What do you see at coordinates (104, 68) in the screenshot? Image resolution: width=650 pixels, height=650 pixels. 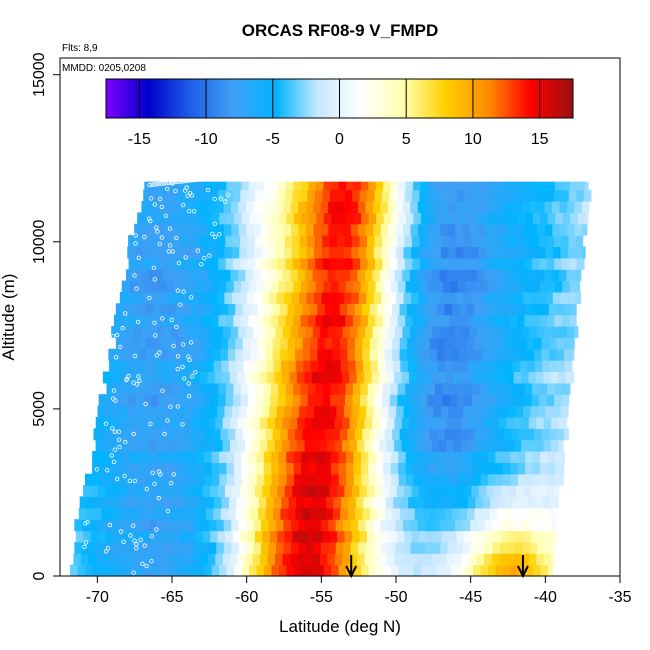 I see `note-mmdd: MMDD: 0205,0208` at bounding box center [104, 68].